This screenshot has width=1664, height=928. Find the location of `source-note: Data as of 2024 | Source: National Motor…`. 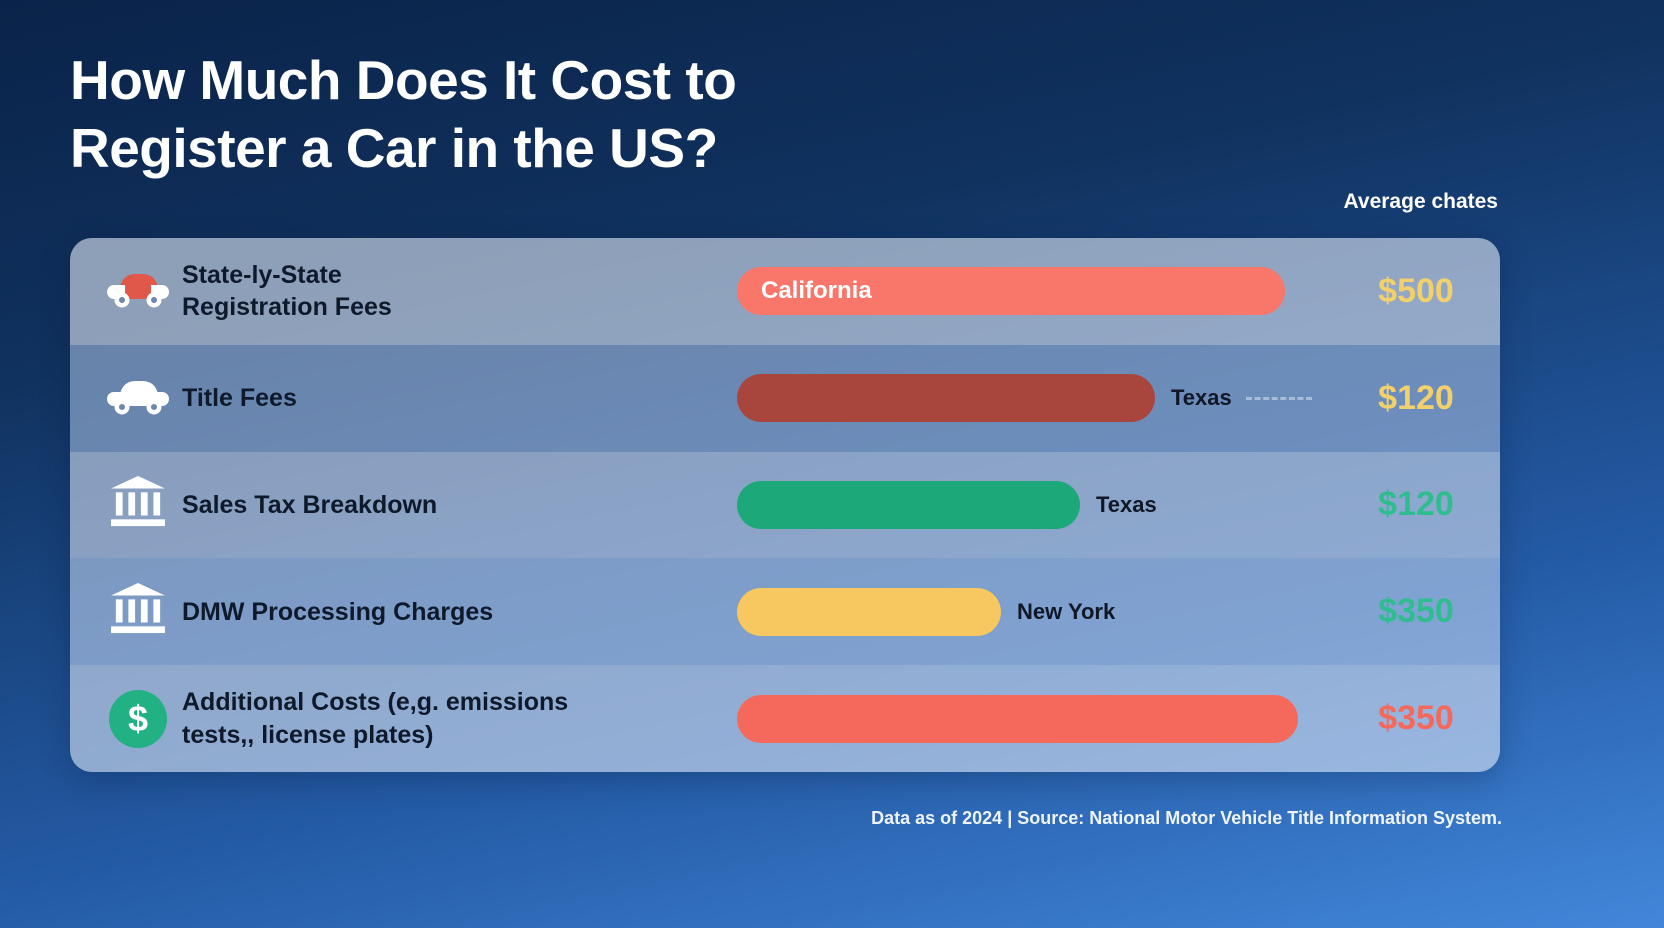

source-note: Data as of 2024 | Source: National Motor… is located at coordinates (1186, 818).